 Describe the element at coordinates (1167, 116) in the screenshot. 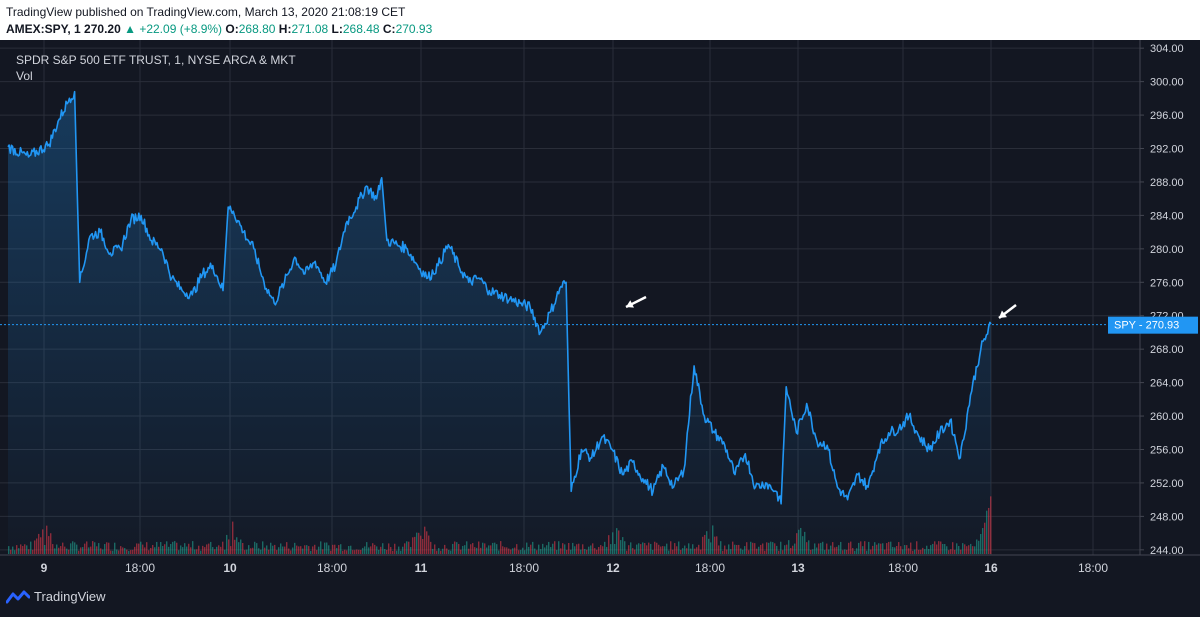

I see `y-tick-label: 296.00` at that location.